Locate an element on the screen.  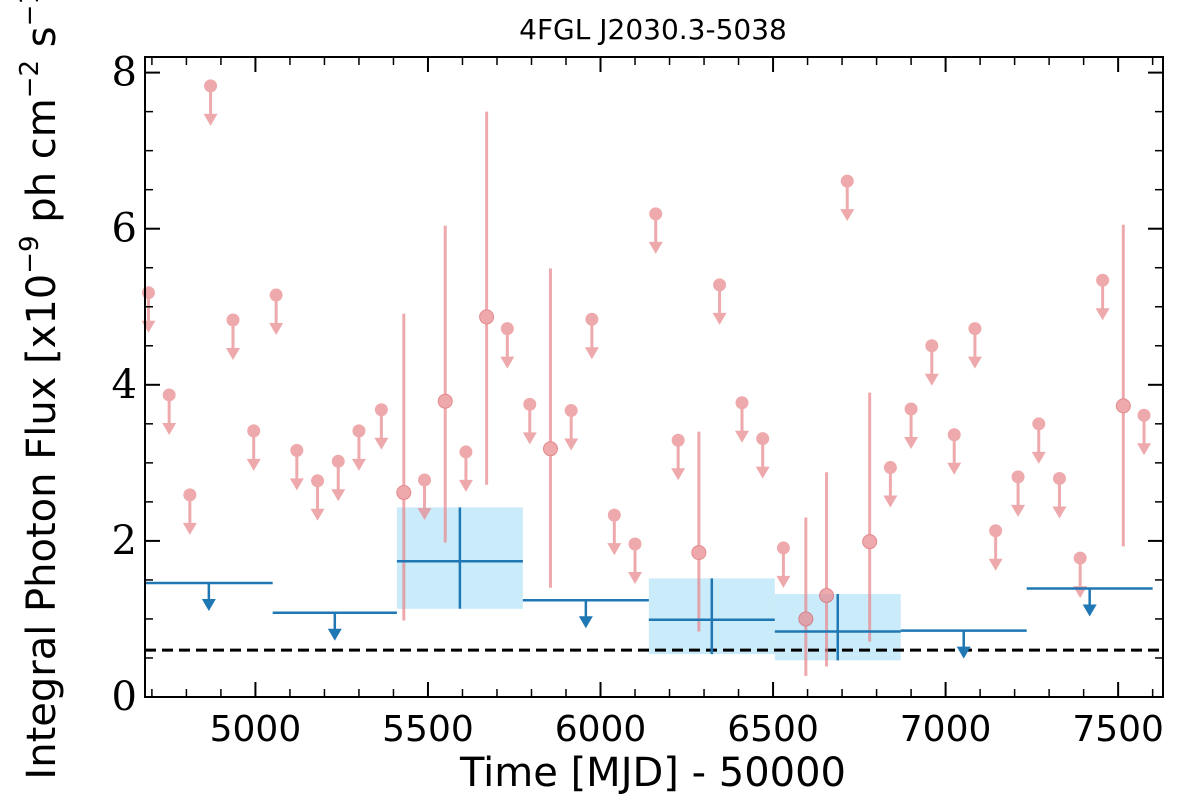
y-axis-label: Integral Photon Flux [x10−9 ph cm−2 s−1] is located at coordinates (40, 390).